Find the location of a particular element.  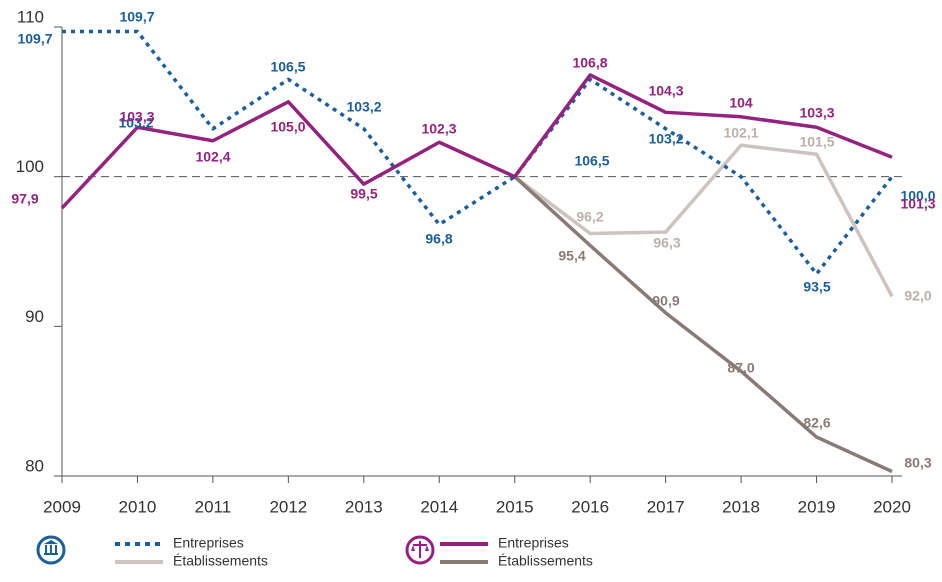

x-tick-label: 2015 is located at coordinates (515, 506).